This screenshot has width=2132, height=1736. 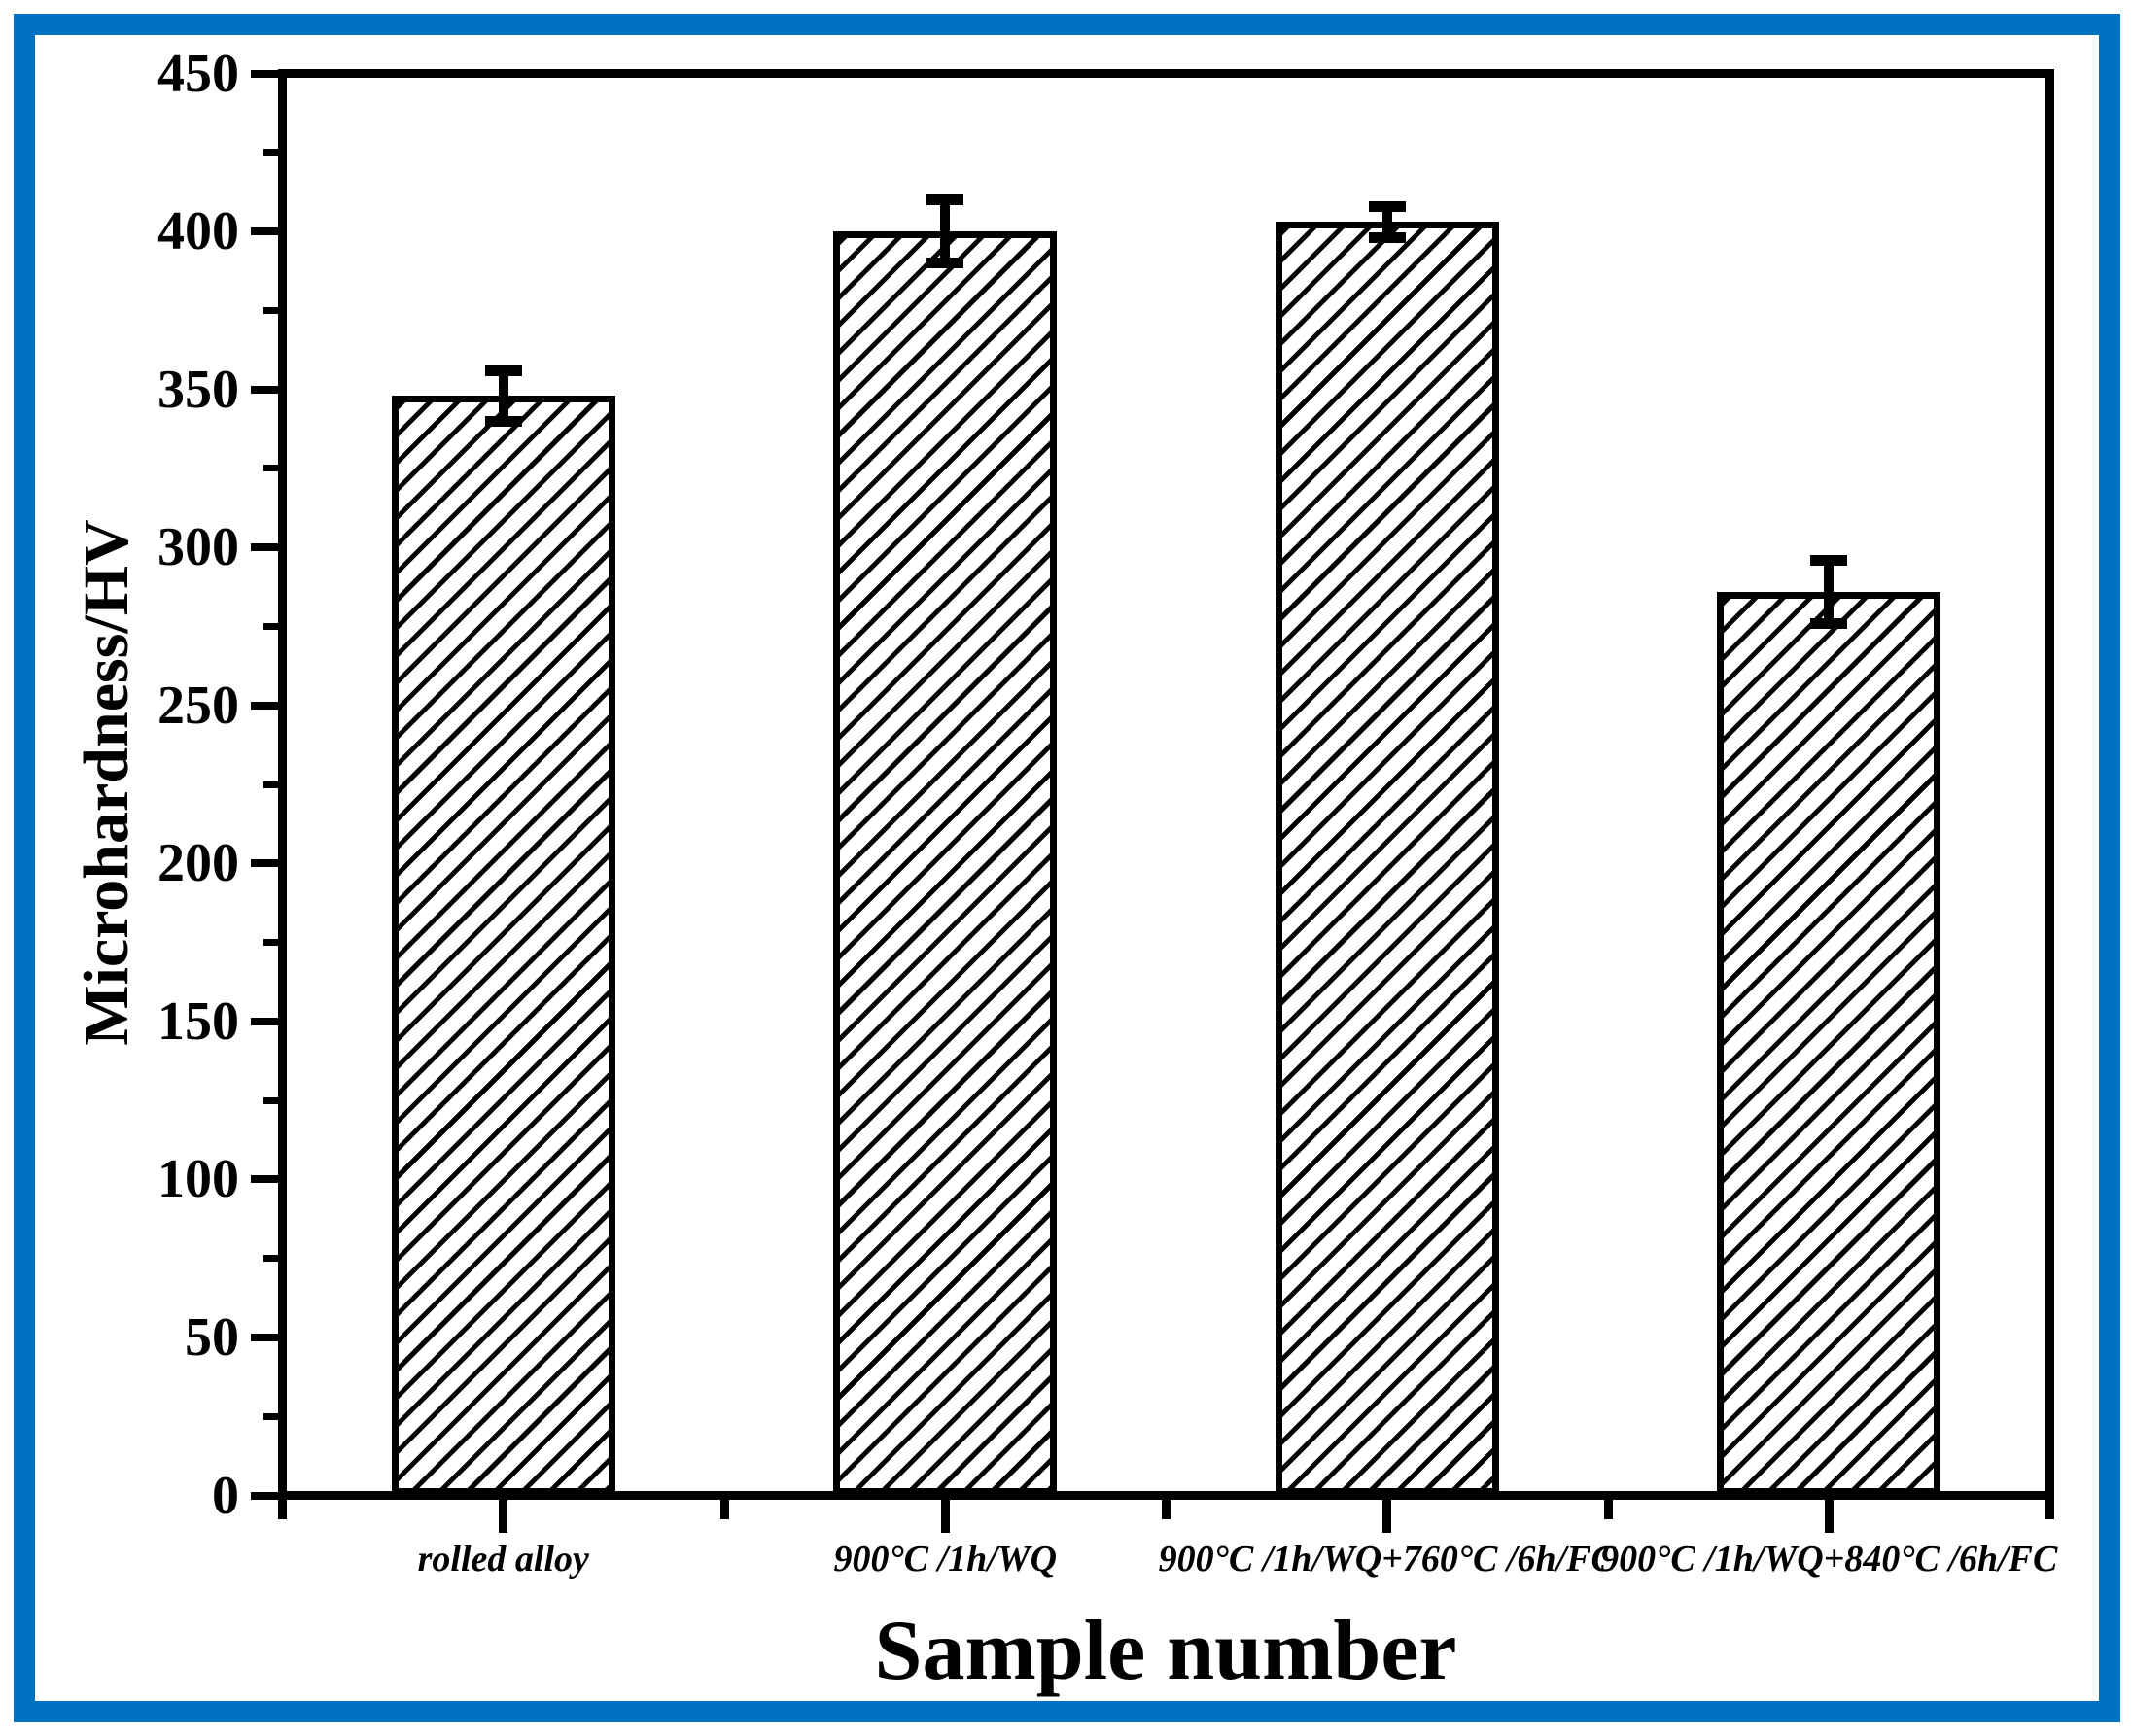 I want to click on y-tick-label: 200, so click(x=198, y=864).